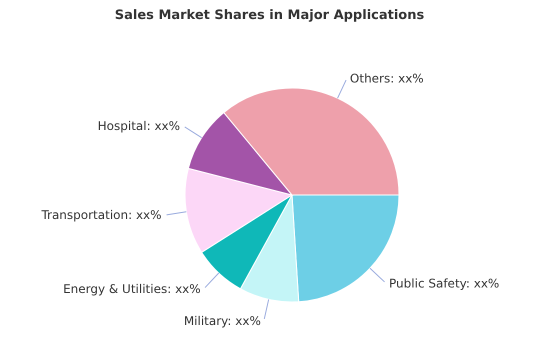 The height and width of the screenshot is (359, 539). Describe the element at coordinates (132, 289) in the screenshot. I see `slice-label: Energy & Utilities: xx%` at that location.